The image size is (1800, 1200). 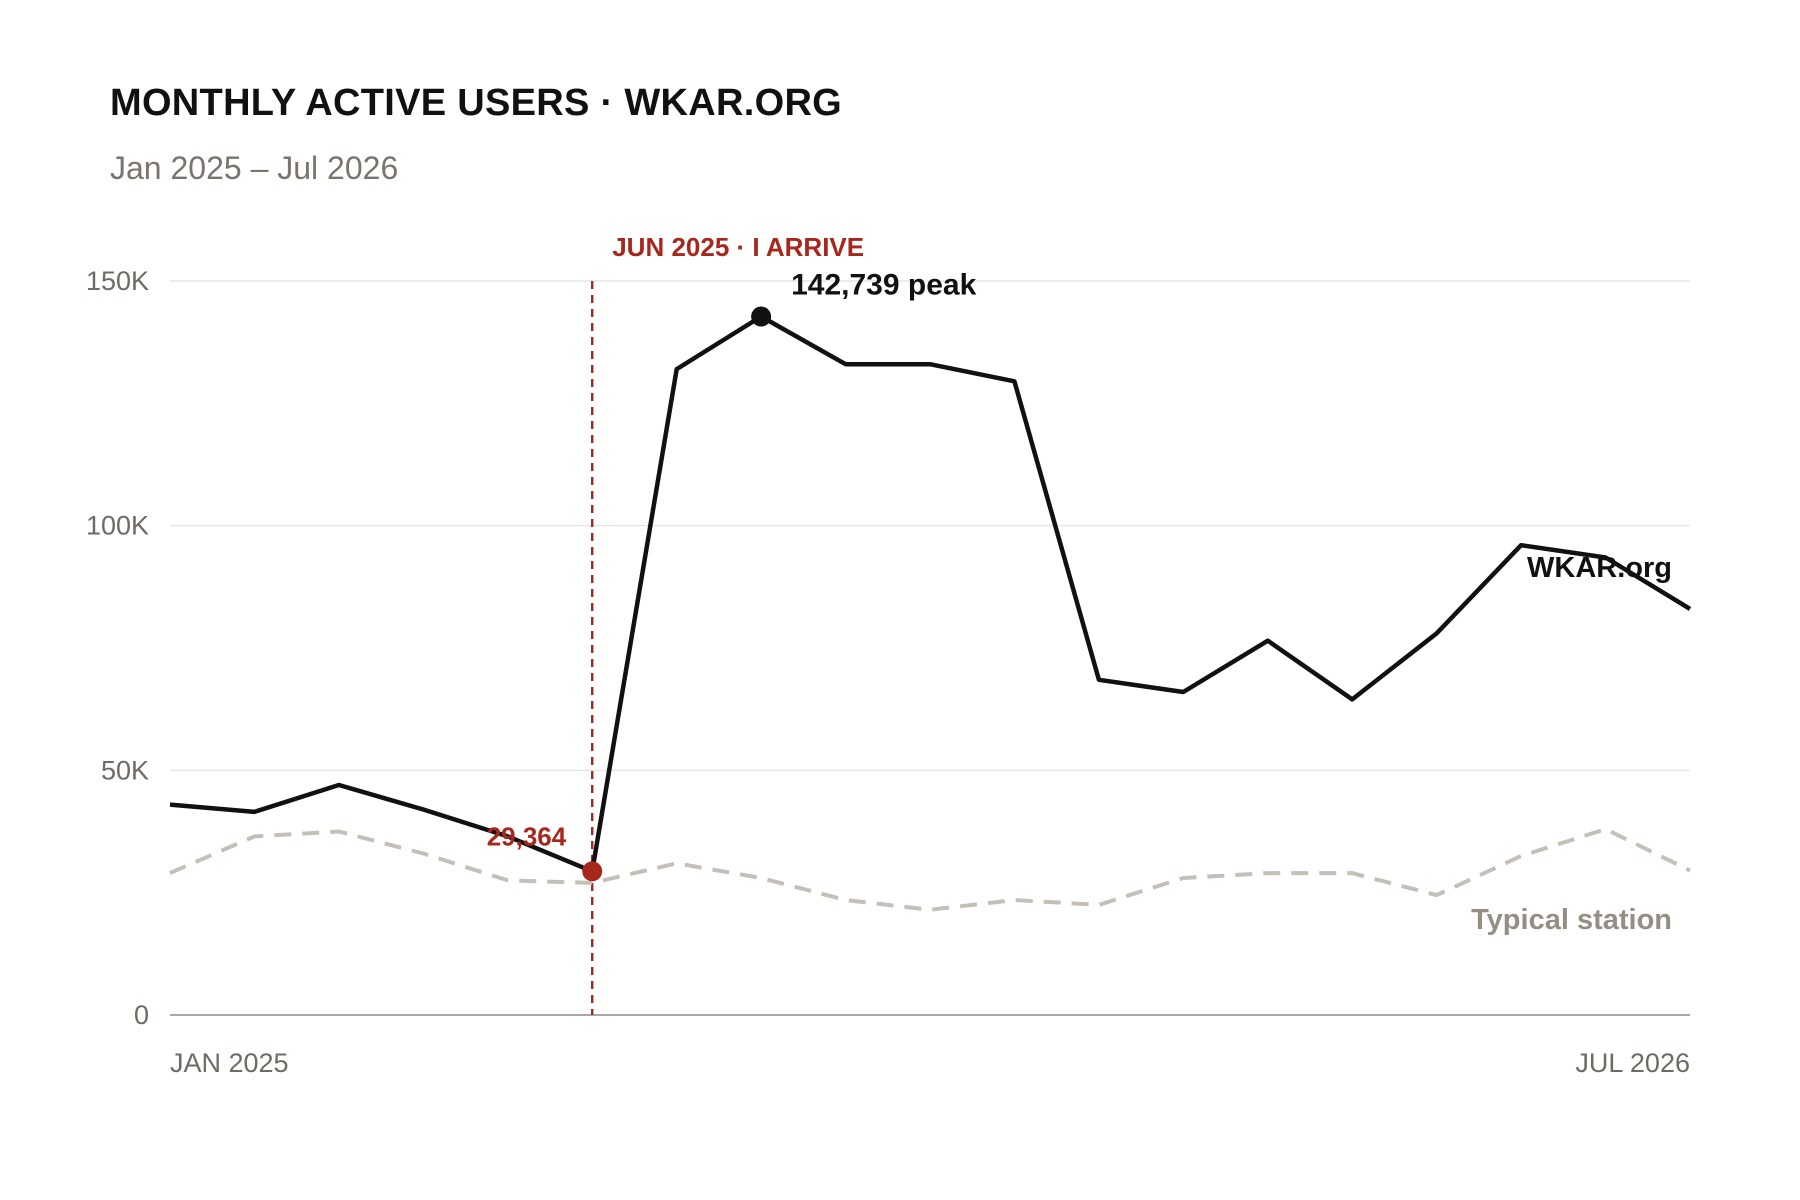 I want to click on chart-subtitle: Jan 2025 – Jul 2026, so click(x=254, y=168).